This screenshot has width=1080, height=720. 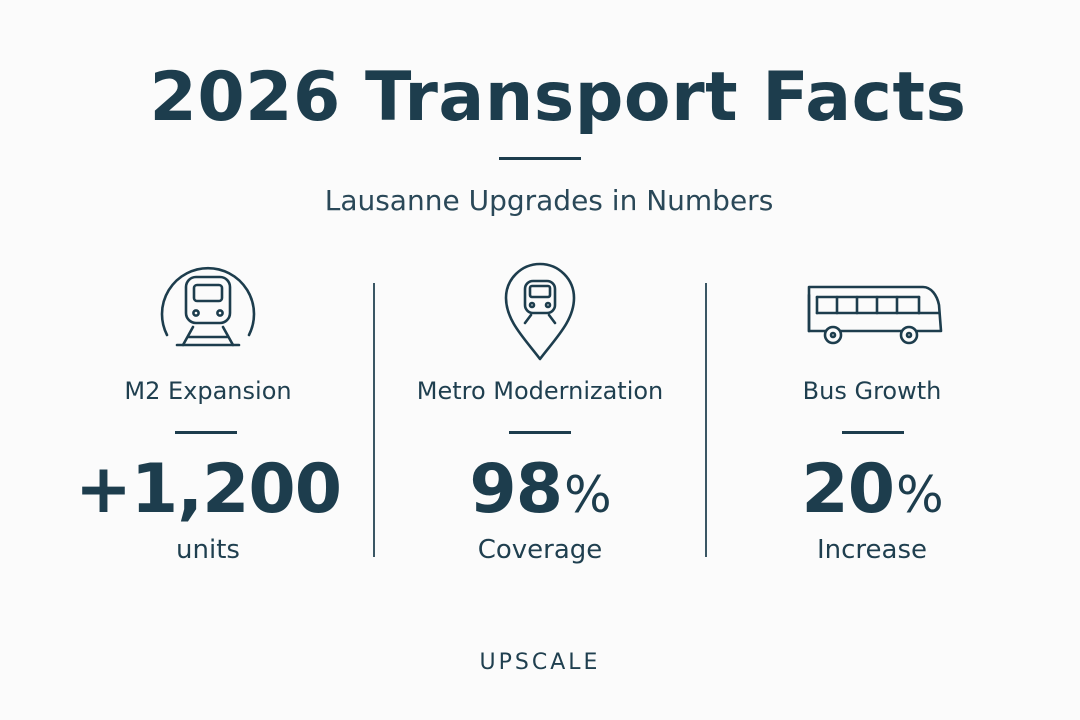 What do you see at coordinates (872, 420) in the screenshot?
I see `stat-card-bus-growth: Bus Growth 20% Increase` at bounding box center [872, 420].